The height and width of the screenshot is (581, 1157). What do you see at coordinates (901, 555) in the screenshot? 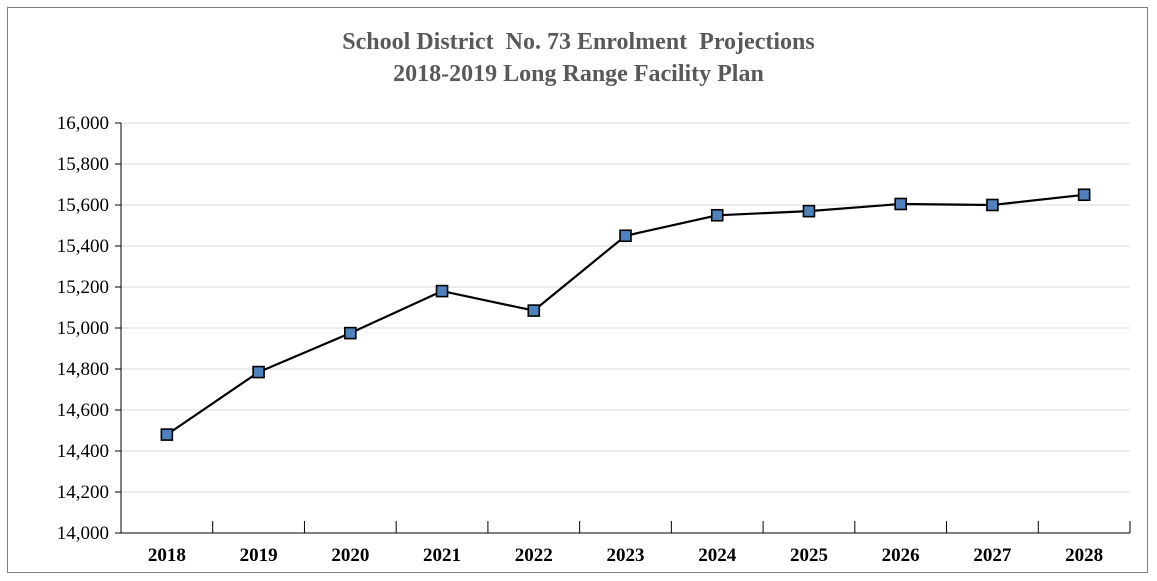
I see `x-tick-label: 2026` at bounding box center [901, 555].